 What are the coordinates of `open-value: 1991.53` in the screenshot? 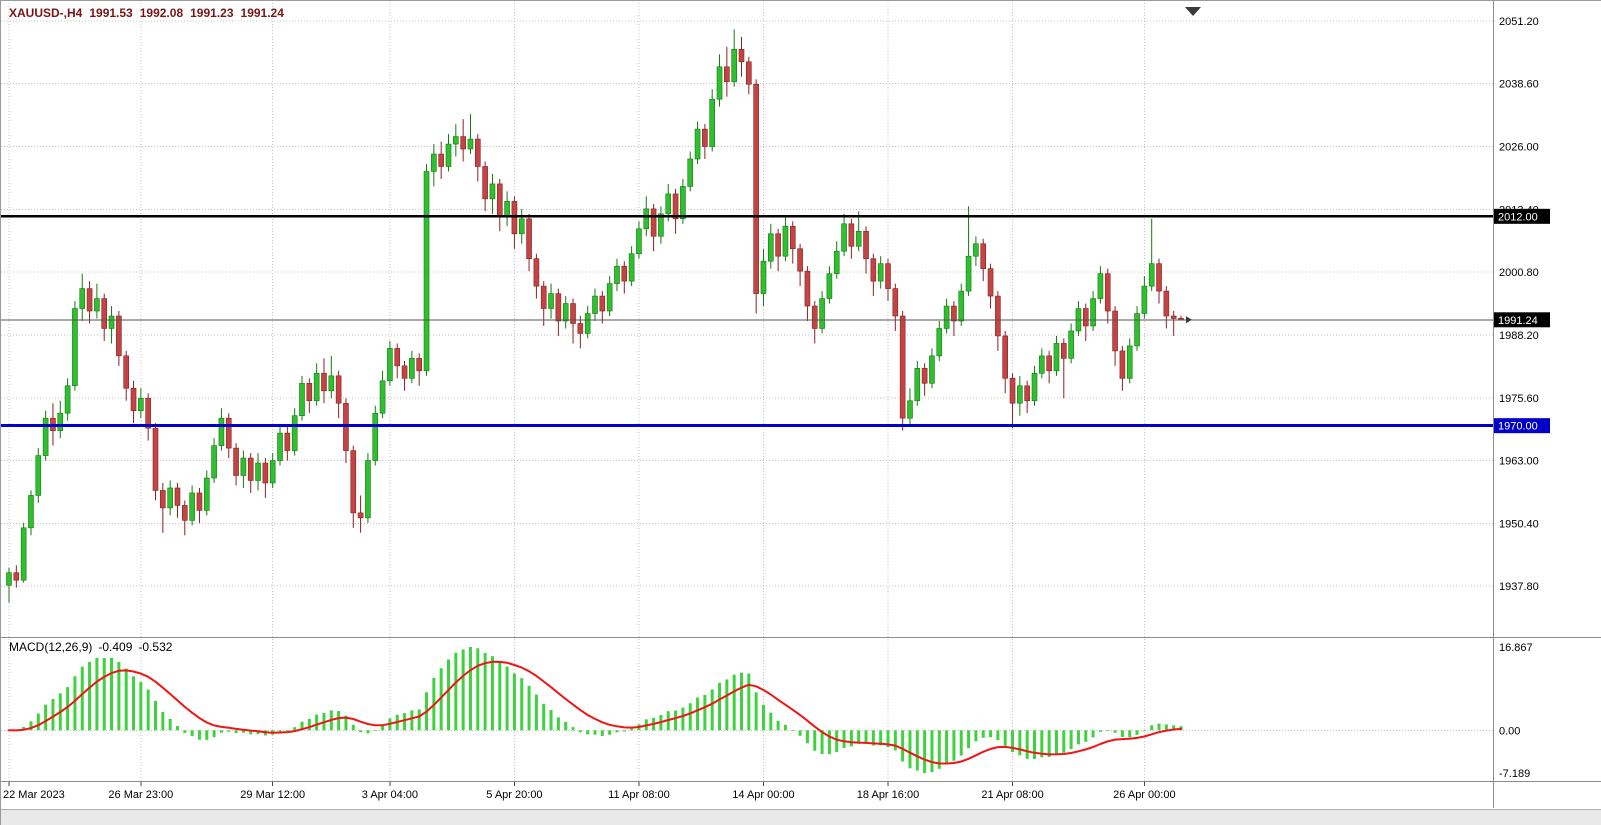 It's located at (111, 13).